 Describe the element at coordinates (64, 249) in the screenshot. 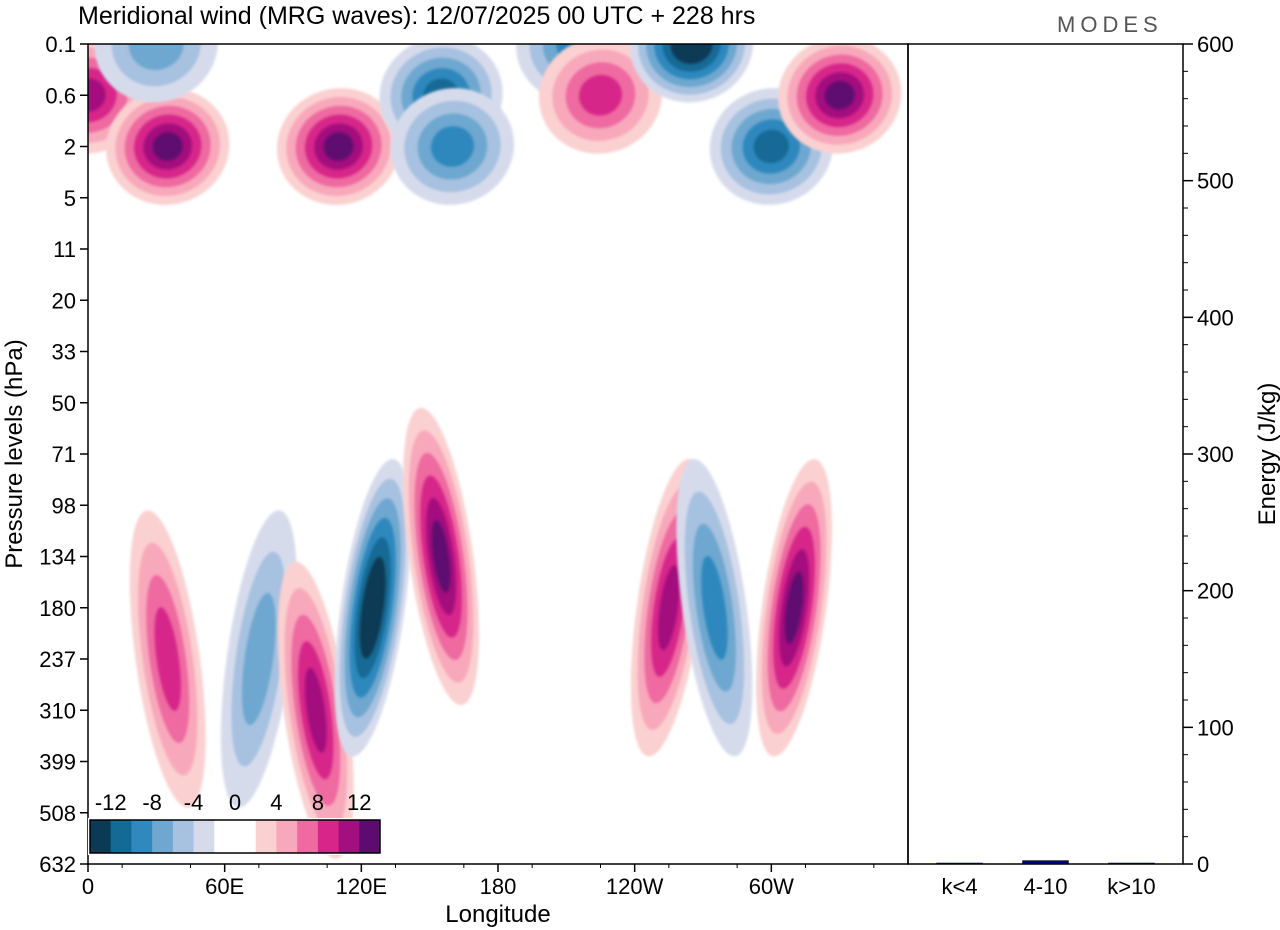

I see `y-tick-label: 11` at that location.